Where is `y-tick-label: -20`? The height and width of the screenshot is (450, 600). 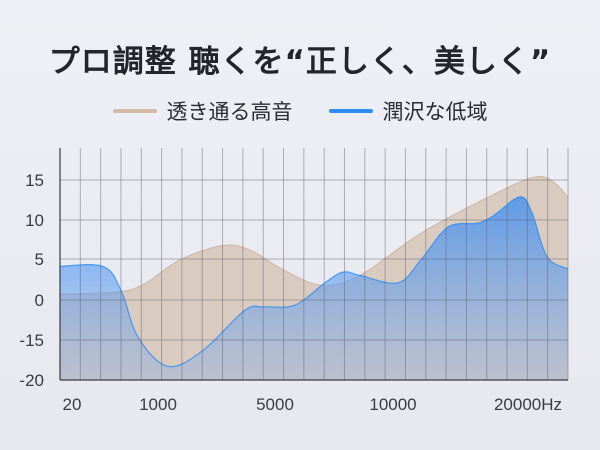 y-tick-label: -20 is located at coordinates (31, 380).